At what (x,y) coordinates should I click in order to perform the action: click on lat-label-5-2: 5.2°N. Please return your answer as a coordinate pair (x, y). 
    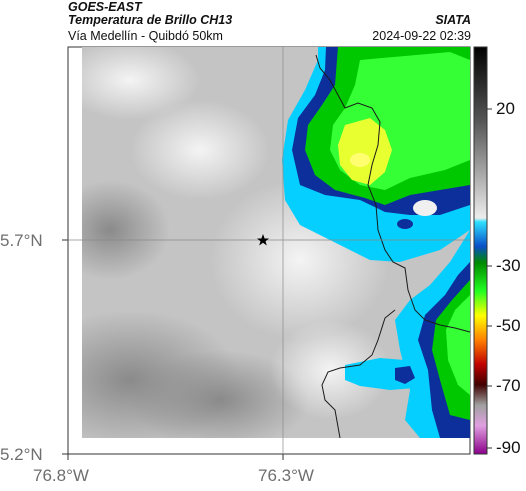
    Looking at the image, I should click on (21, 454).